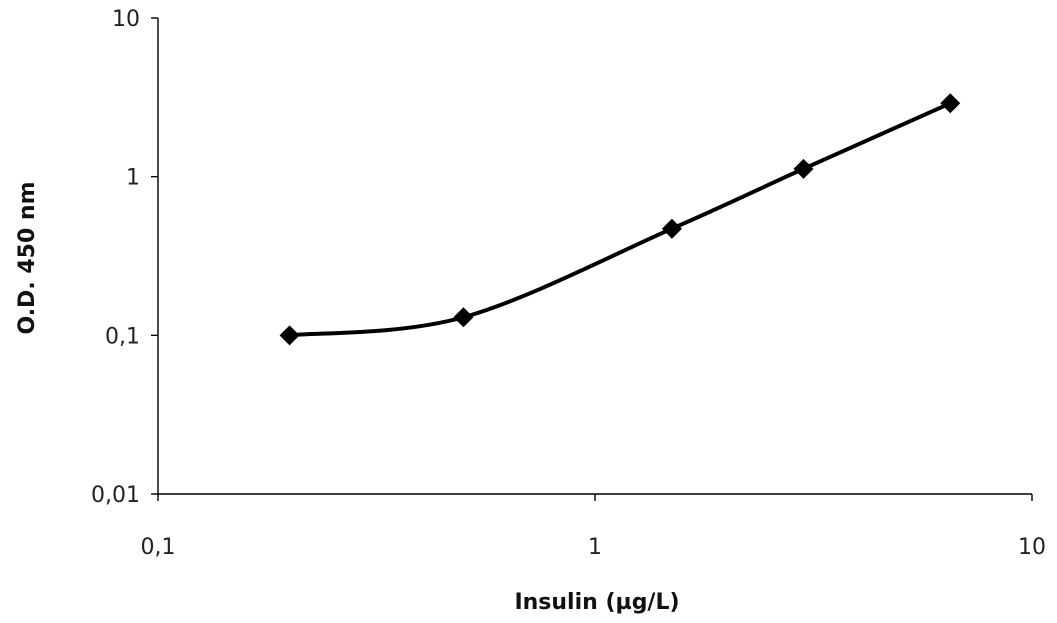 This screenshot has height=623, width=1057. Describe the element at coordinates (158, 547) in the screenshot. I see `x-tick-label: 0,1` at that location.